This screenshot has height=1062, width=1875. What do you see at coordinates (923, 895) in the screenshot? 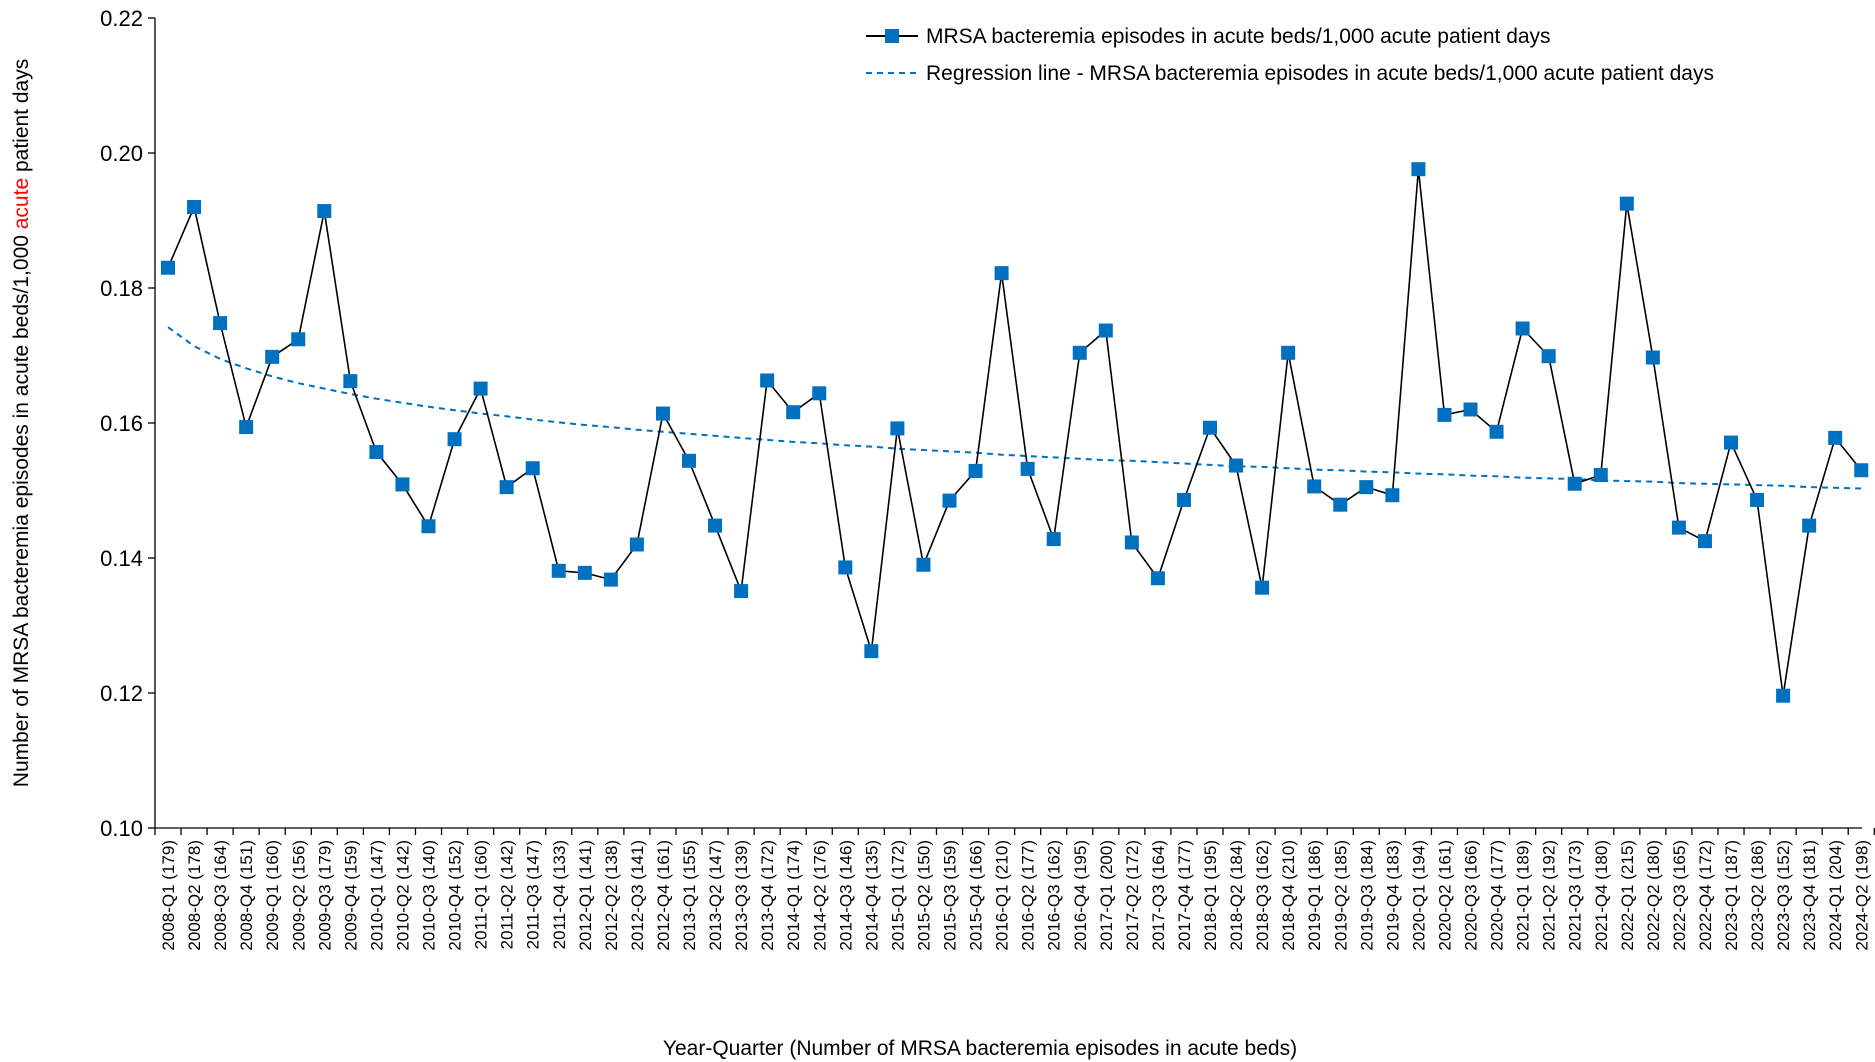
I see `x-tick-label: 2015-Q2 (150)` at bounding box center [923, 895].